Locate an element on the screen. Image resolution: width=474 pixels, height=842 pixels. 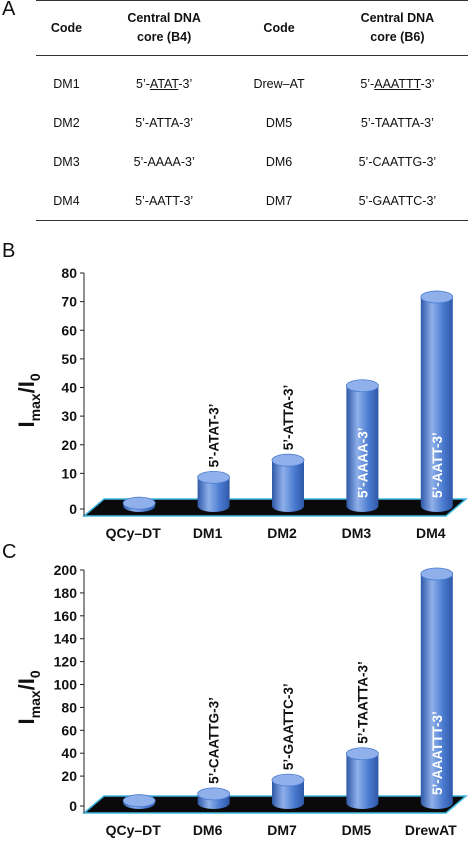
header-code-b4: Code is located at coordinates (66, 28).